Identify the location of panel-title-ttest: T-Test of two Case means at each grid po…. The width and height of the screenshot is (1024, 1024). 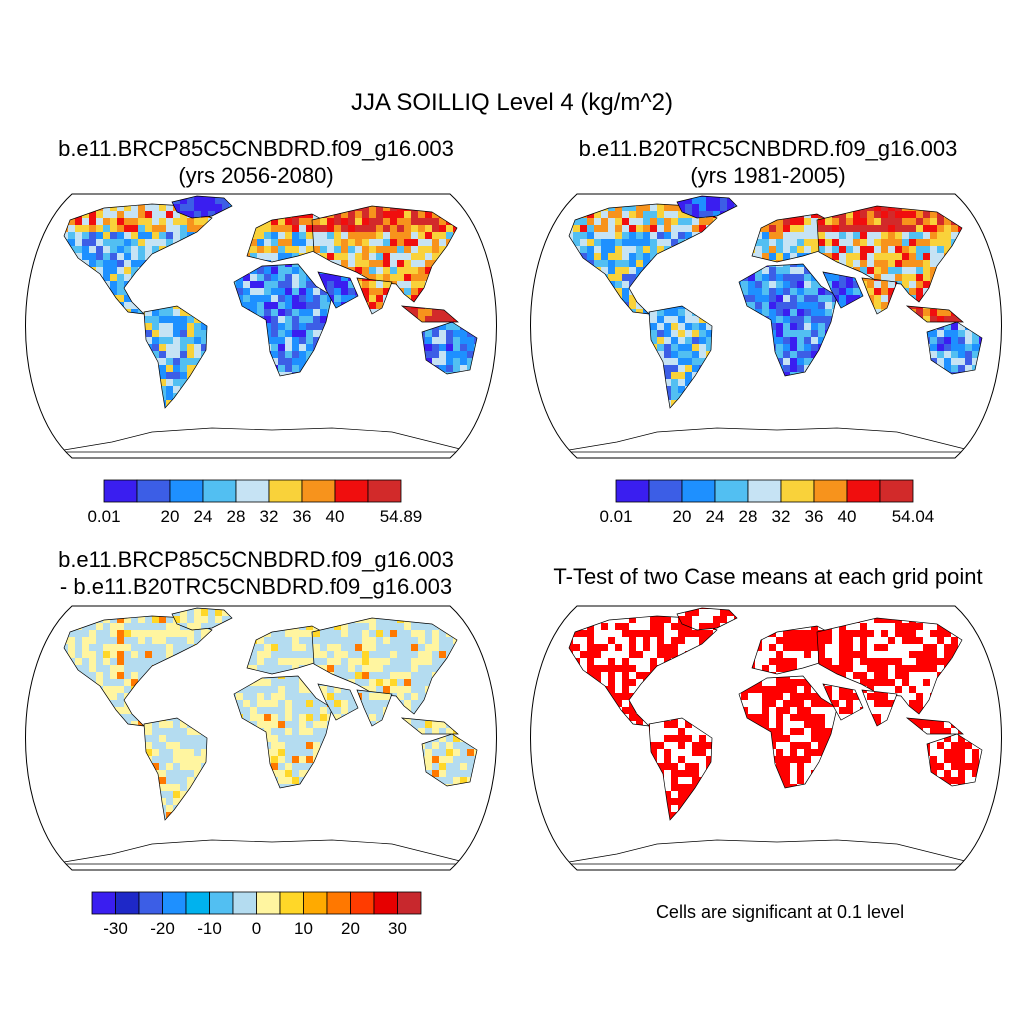
(768, 576).